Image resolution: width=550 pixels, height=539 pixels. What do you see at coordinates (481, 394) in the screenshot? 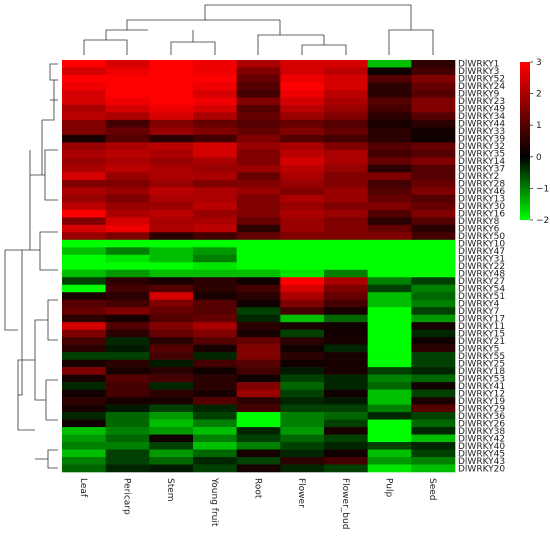
I see `row-label: DlWRKY12` at bounding box center [481, 394].